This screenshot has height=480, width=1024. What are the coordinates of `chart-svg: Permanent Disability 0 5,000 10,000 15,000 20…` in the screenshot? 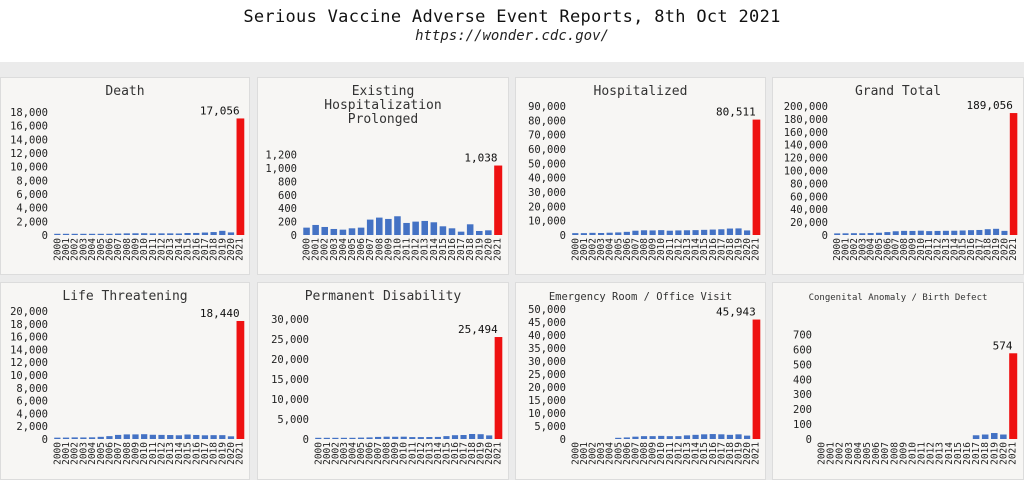 It's located at (387, 377).